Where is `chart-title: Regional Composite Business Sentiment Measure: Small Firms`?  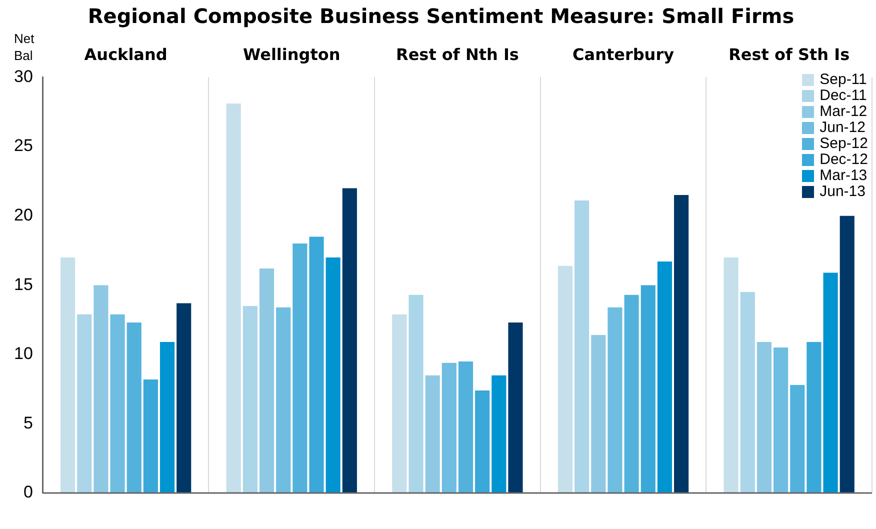 chart-title: Regional Composite Business Sentiment Measure: Small Firms is located at coordinates (441, 16).